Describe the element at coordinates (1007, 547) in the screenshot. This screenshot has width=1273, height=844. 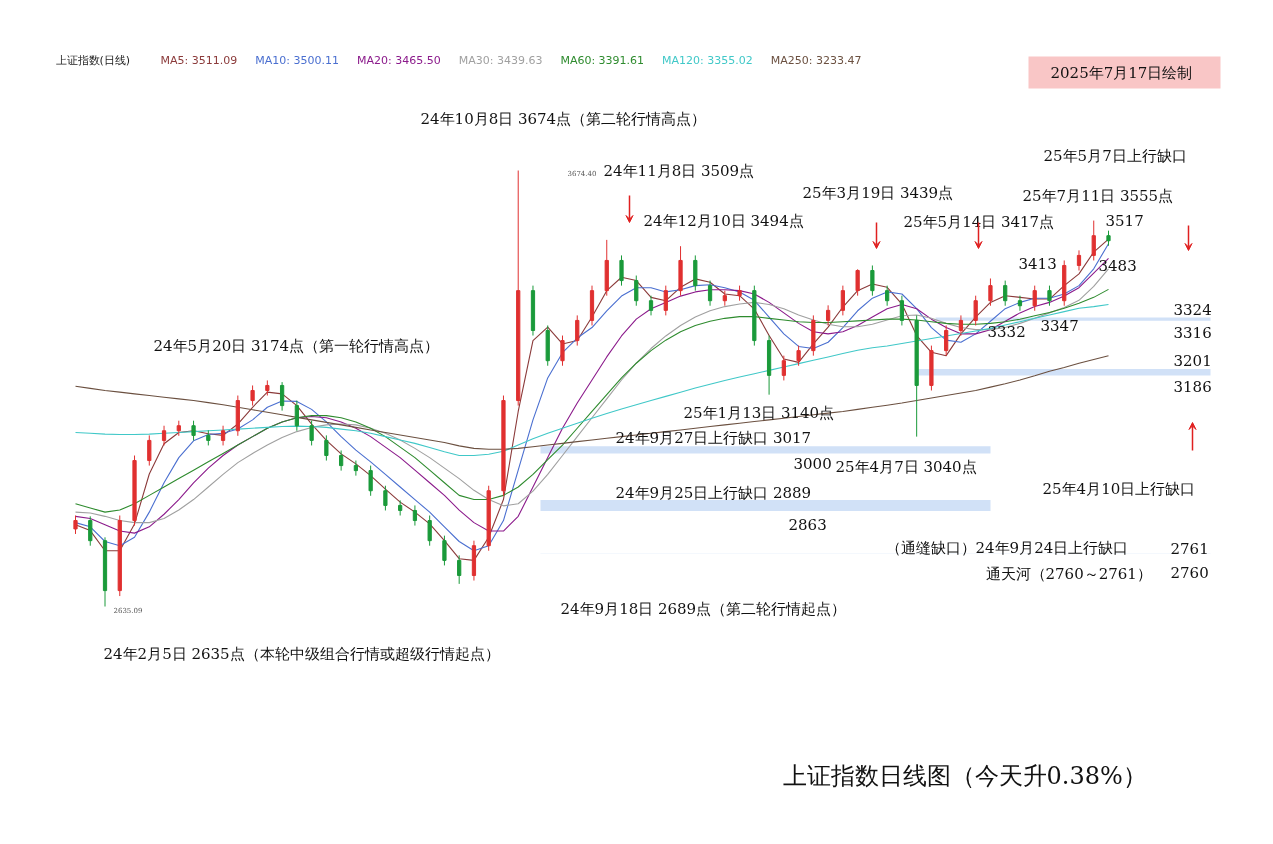
I see `annotation: （通缝缺口）24年9月24日上行缺口` at that location.